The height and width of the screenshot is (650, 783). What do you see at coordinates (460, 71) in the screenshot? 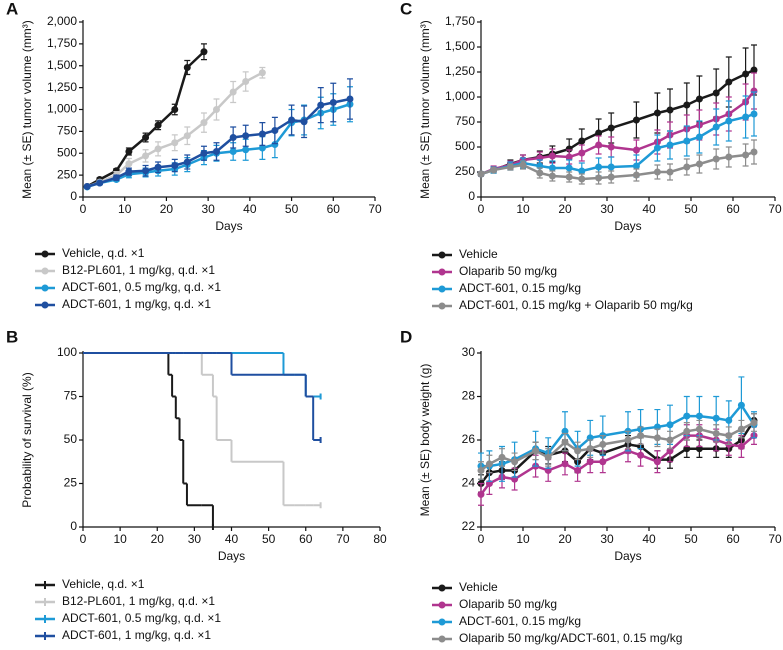
I see `y-tick-label: 1,250` at bounding box center [460, 71].